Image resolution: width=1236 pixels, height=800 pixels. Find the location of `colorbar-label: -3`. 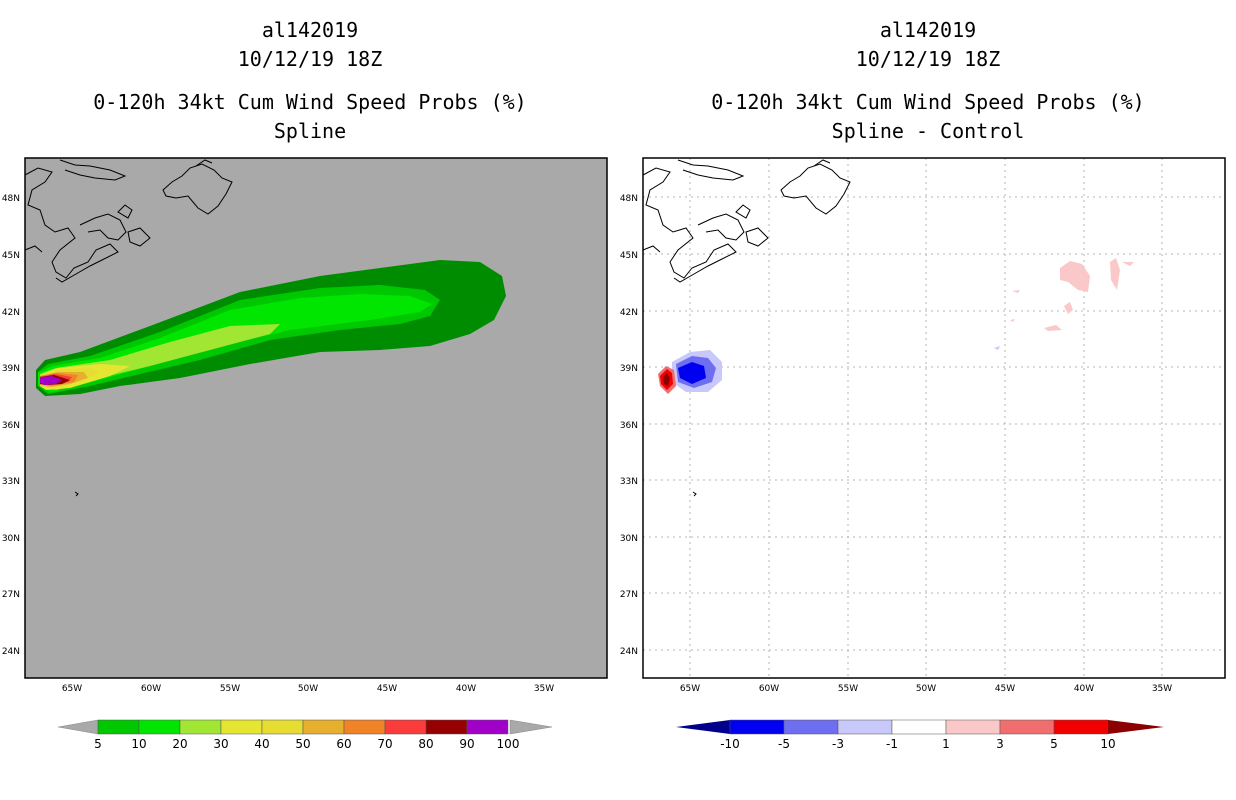

colorbar-label: -3 is located at coordinates (838, 744).